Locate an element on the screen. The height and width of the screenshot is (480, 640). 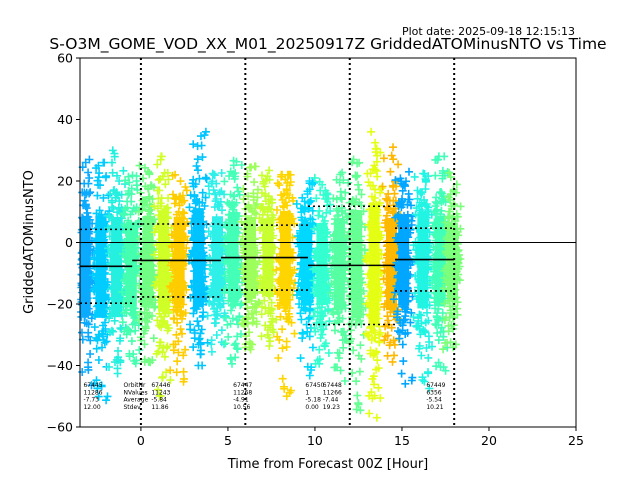
x-tick-label: 25 is located at coordinates (576, 440).